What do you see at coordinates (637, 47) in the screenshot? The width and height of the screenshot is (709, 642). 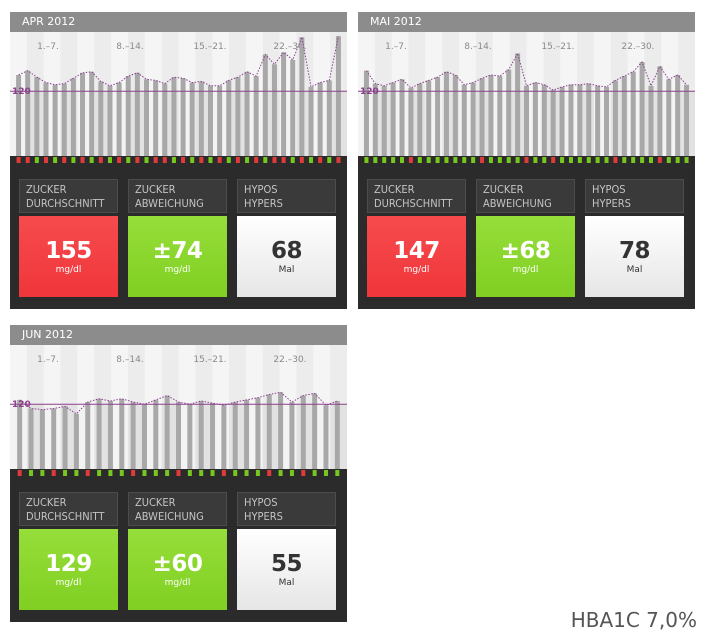 I see `week-tick-label: 22.–30.` at bounding box center [637, 47].